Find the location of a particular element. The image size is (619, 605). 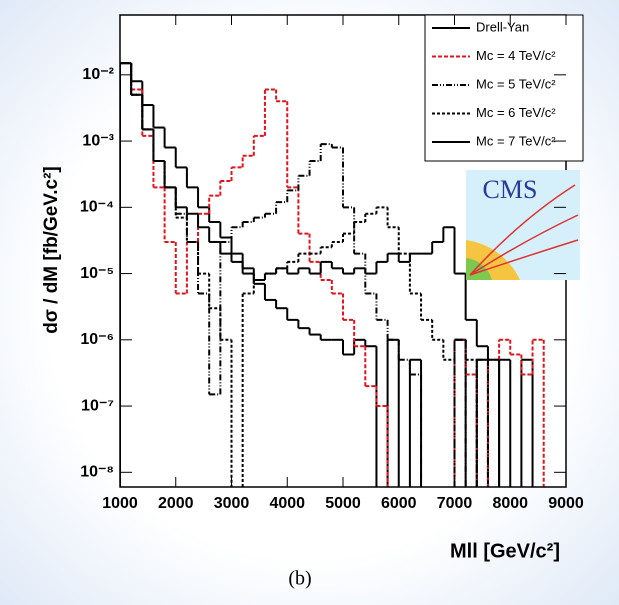

x-tick-label: 1000 is located at coordinates (120, 503).